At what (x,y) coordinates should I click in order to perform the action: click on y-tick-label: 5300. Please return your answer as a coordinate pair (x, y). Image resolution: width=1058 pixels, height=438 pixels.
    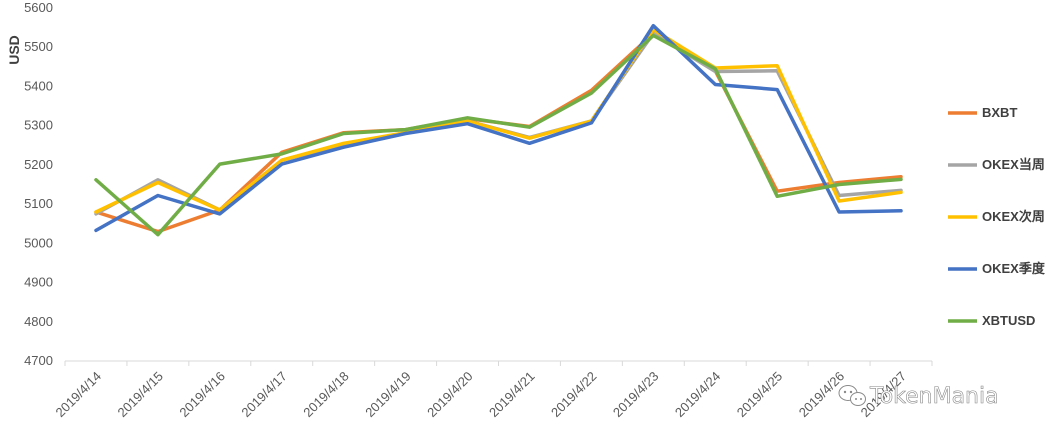
    Looking at the image, I should click on (38, 125).